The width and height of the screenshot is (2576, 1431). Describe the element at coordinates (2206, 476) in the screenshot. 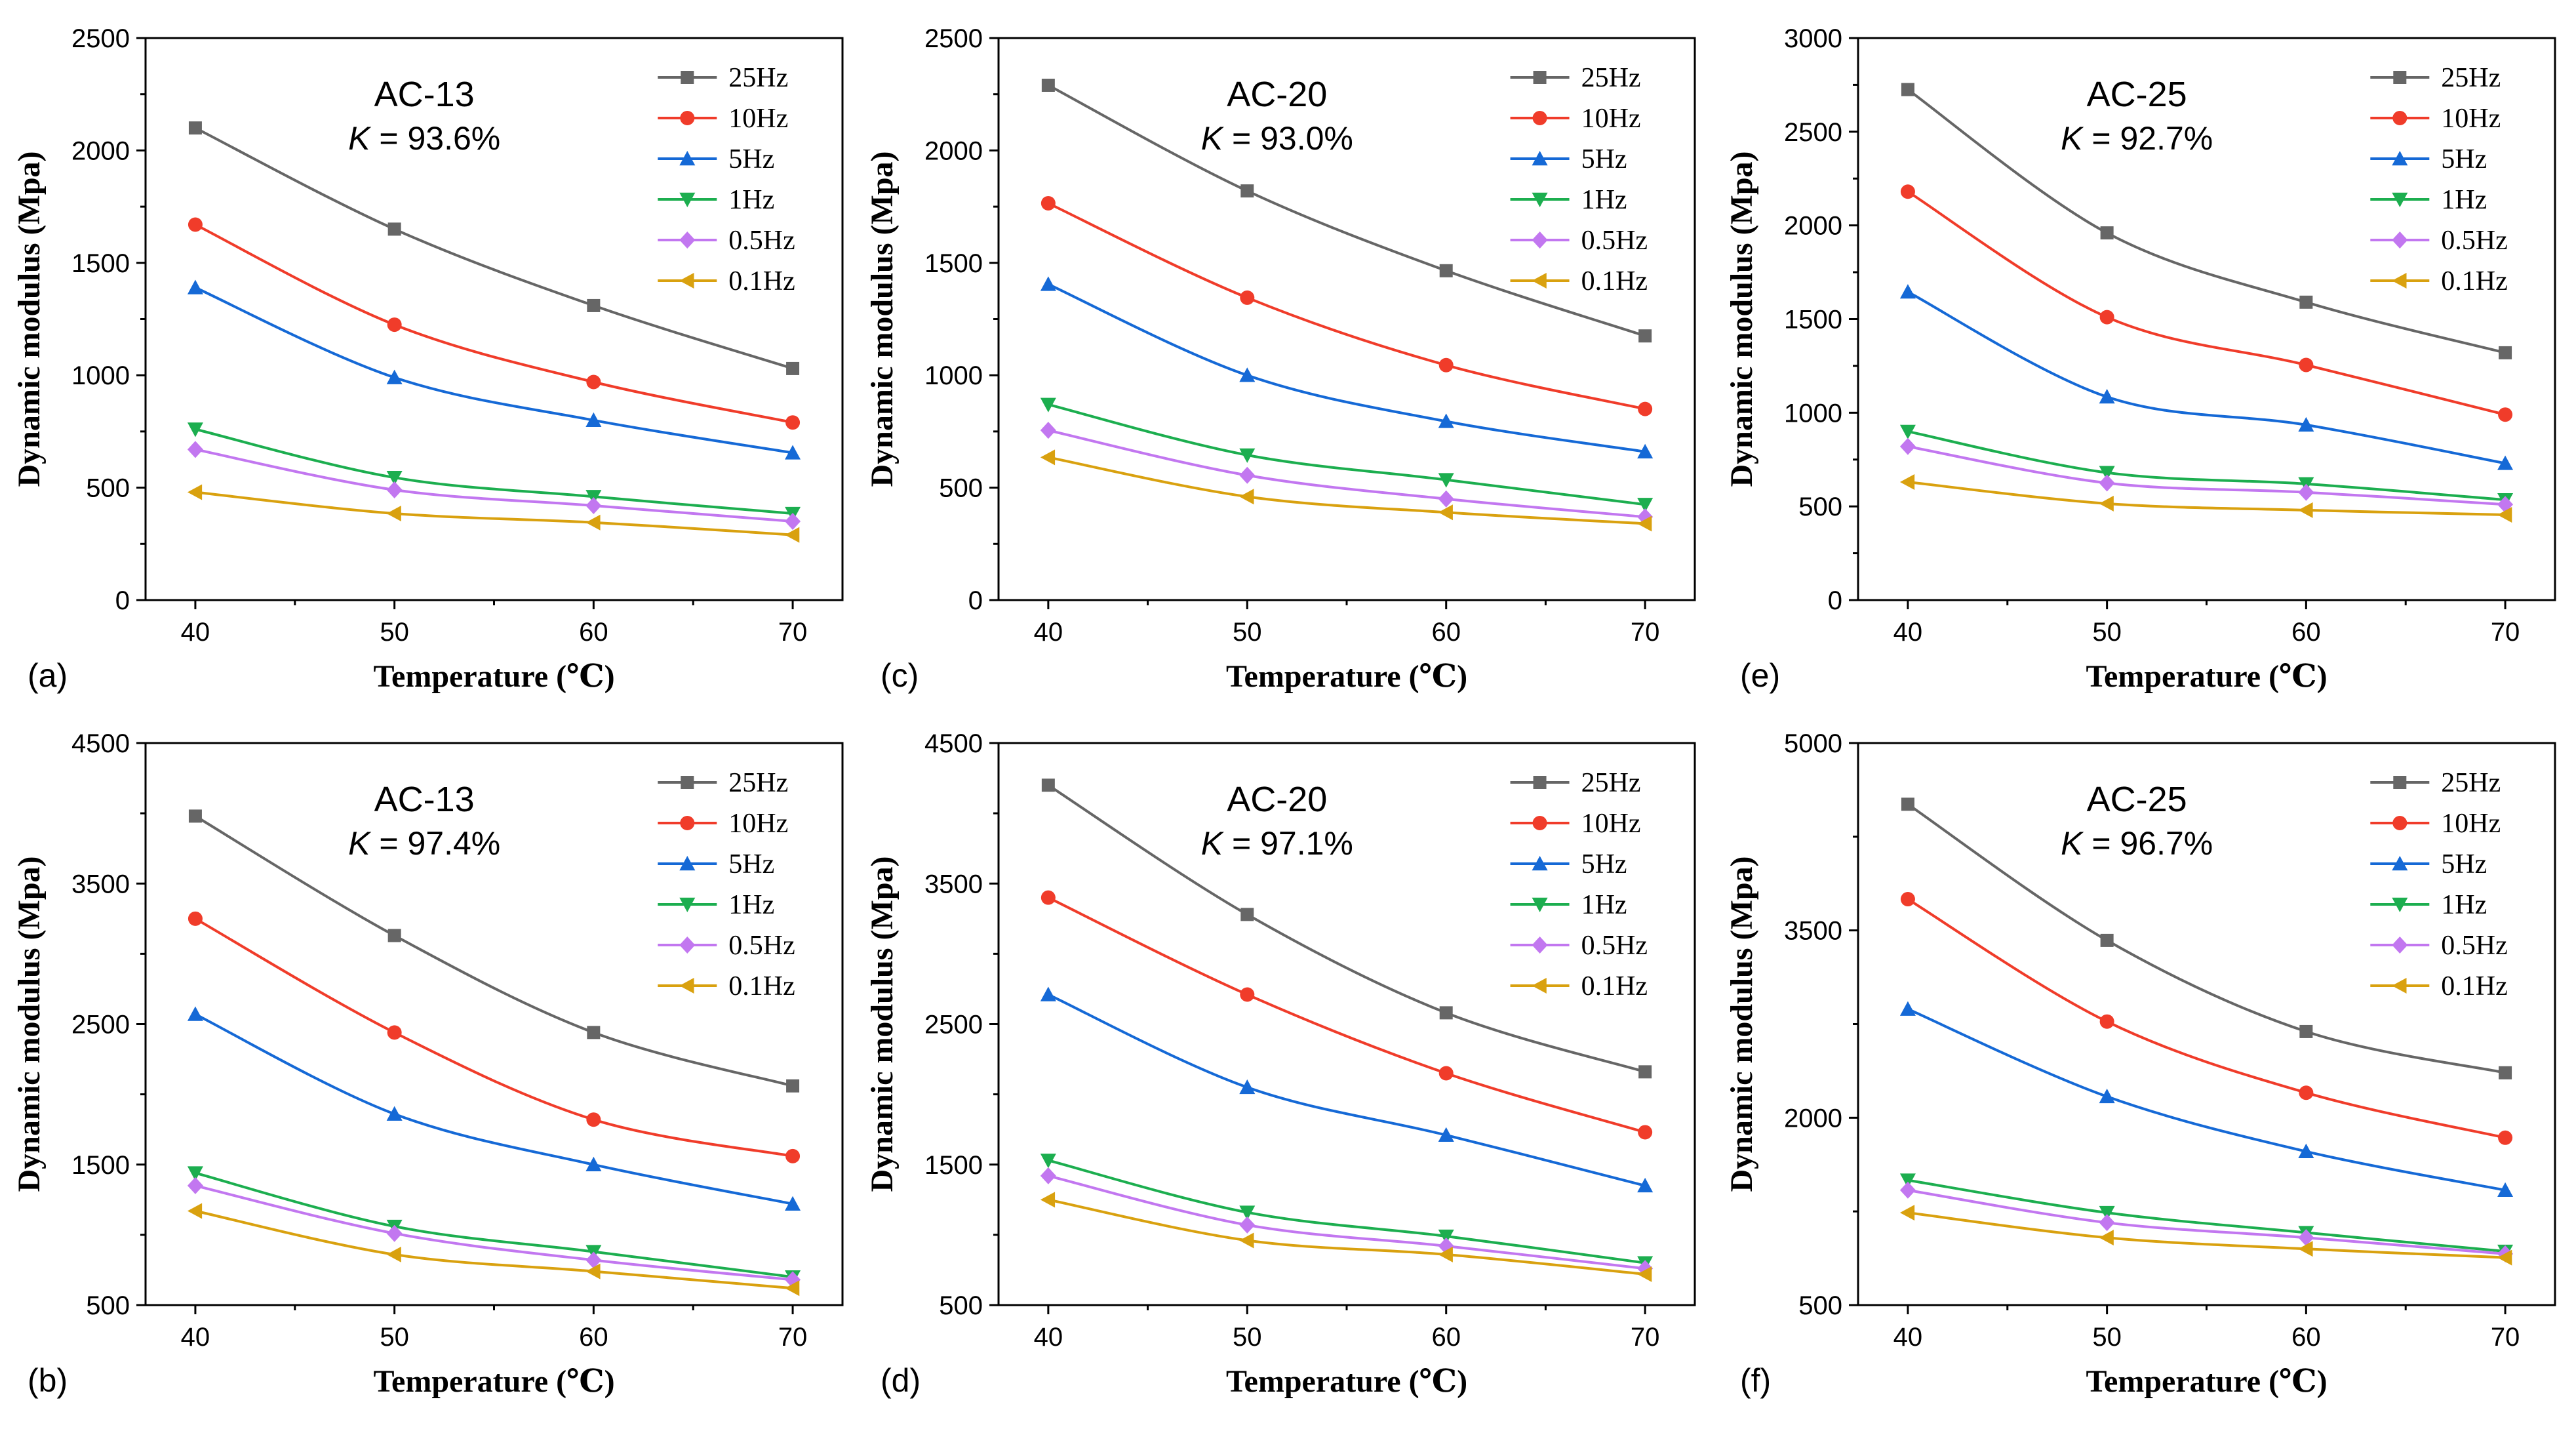

I see `series-0.5Hz` at that location.